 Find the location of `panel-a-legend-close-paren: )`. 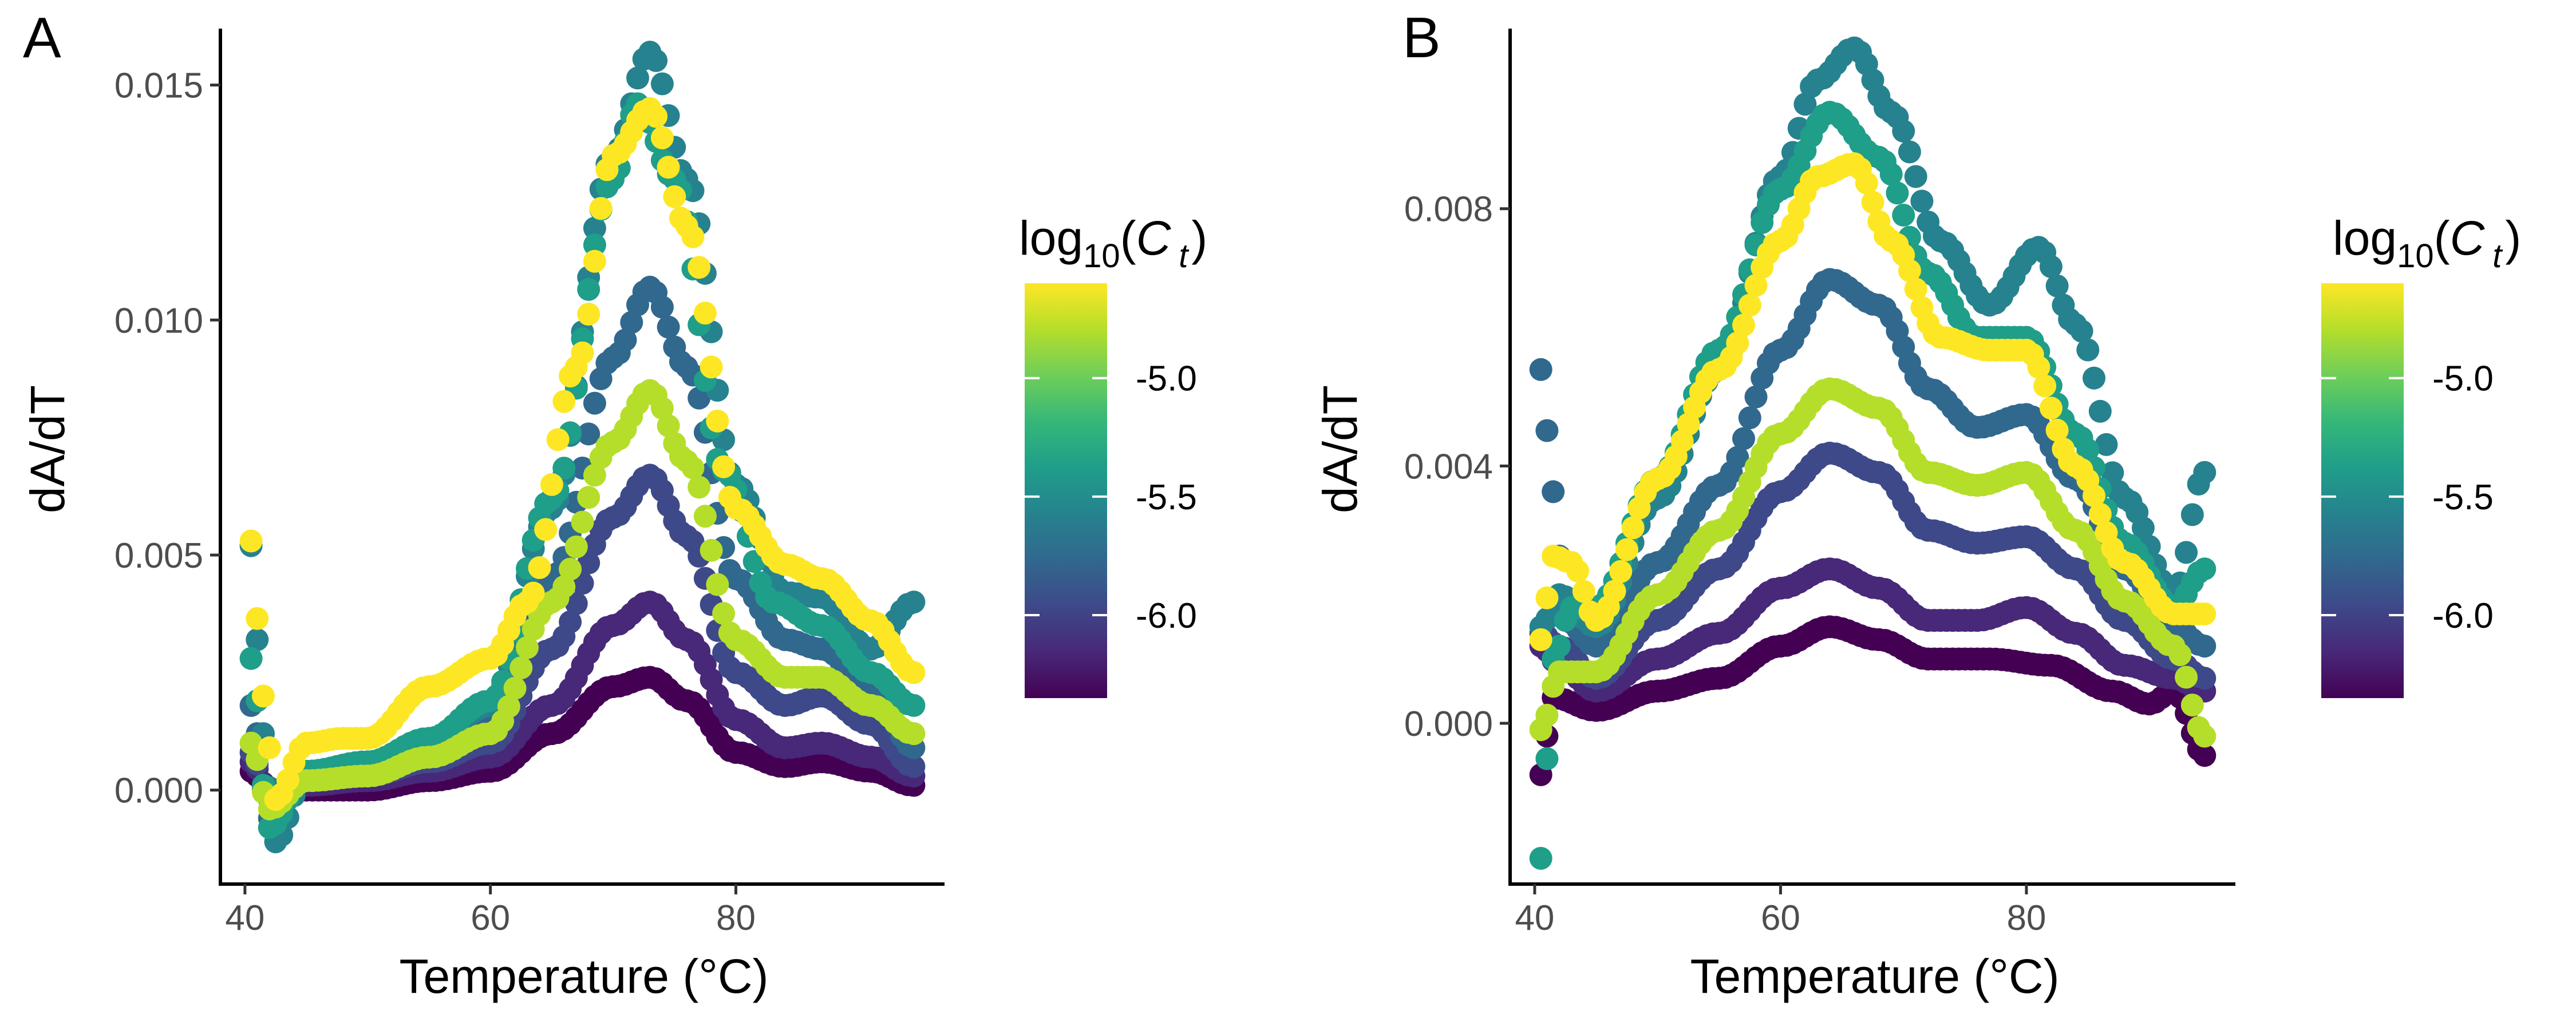

panel-a-legend-close-paren: ) is located at coordinates (1199, 238).